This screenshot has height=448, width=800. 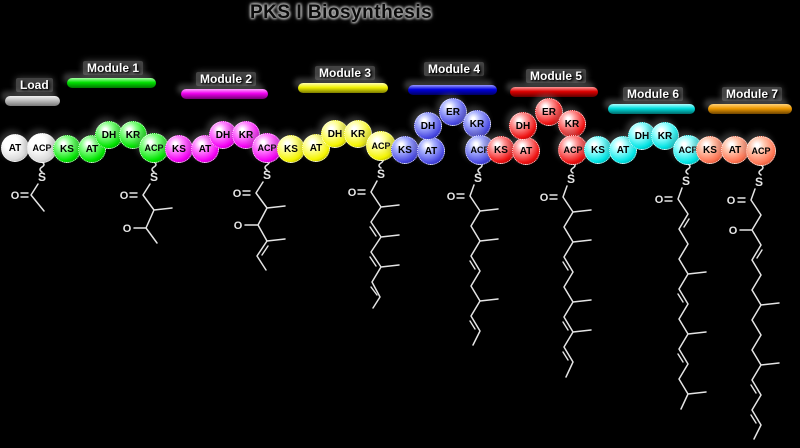 What do you see at coordinates (34, 85) in the screenshot?
I see `module-label-load: Load` at bounding box center [34, 85].